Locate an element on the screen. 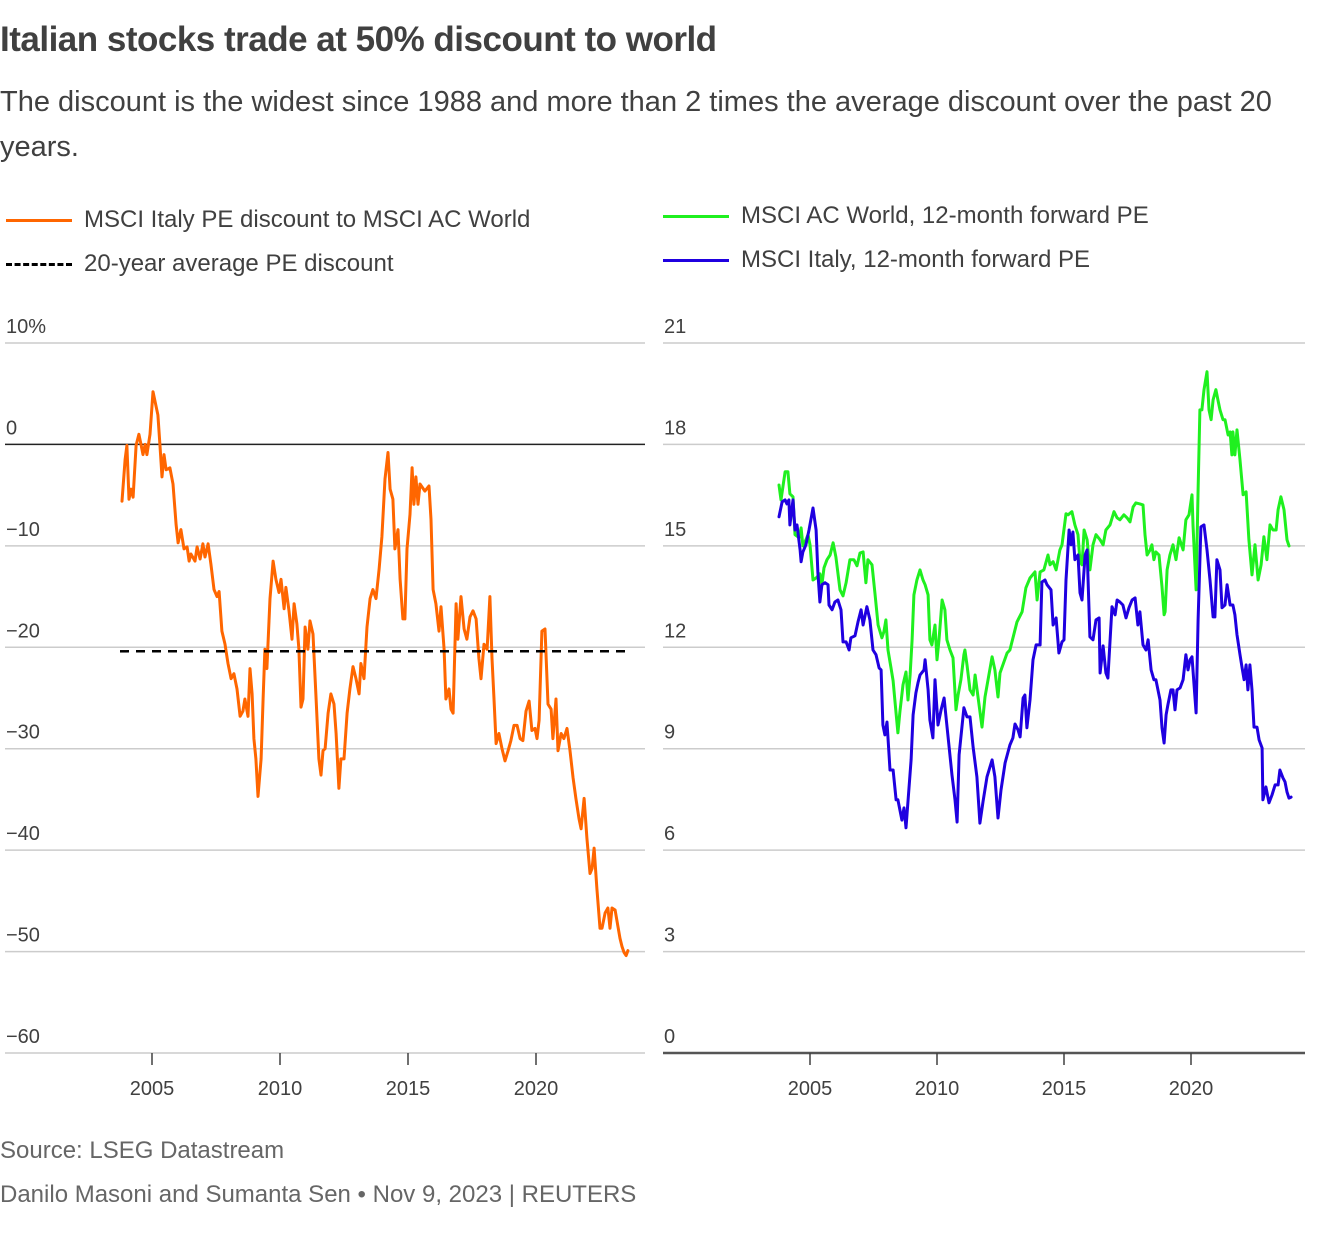  right-y-tick-label: 6 is located at coordinates (669, 834).